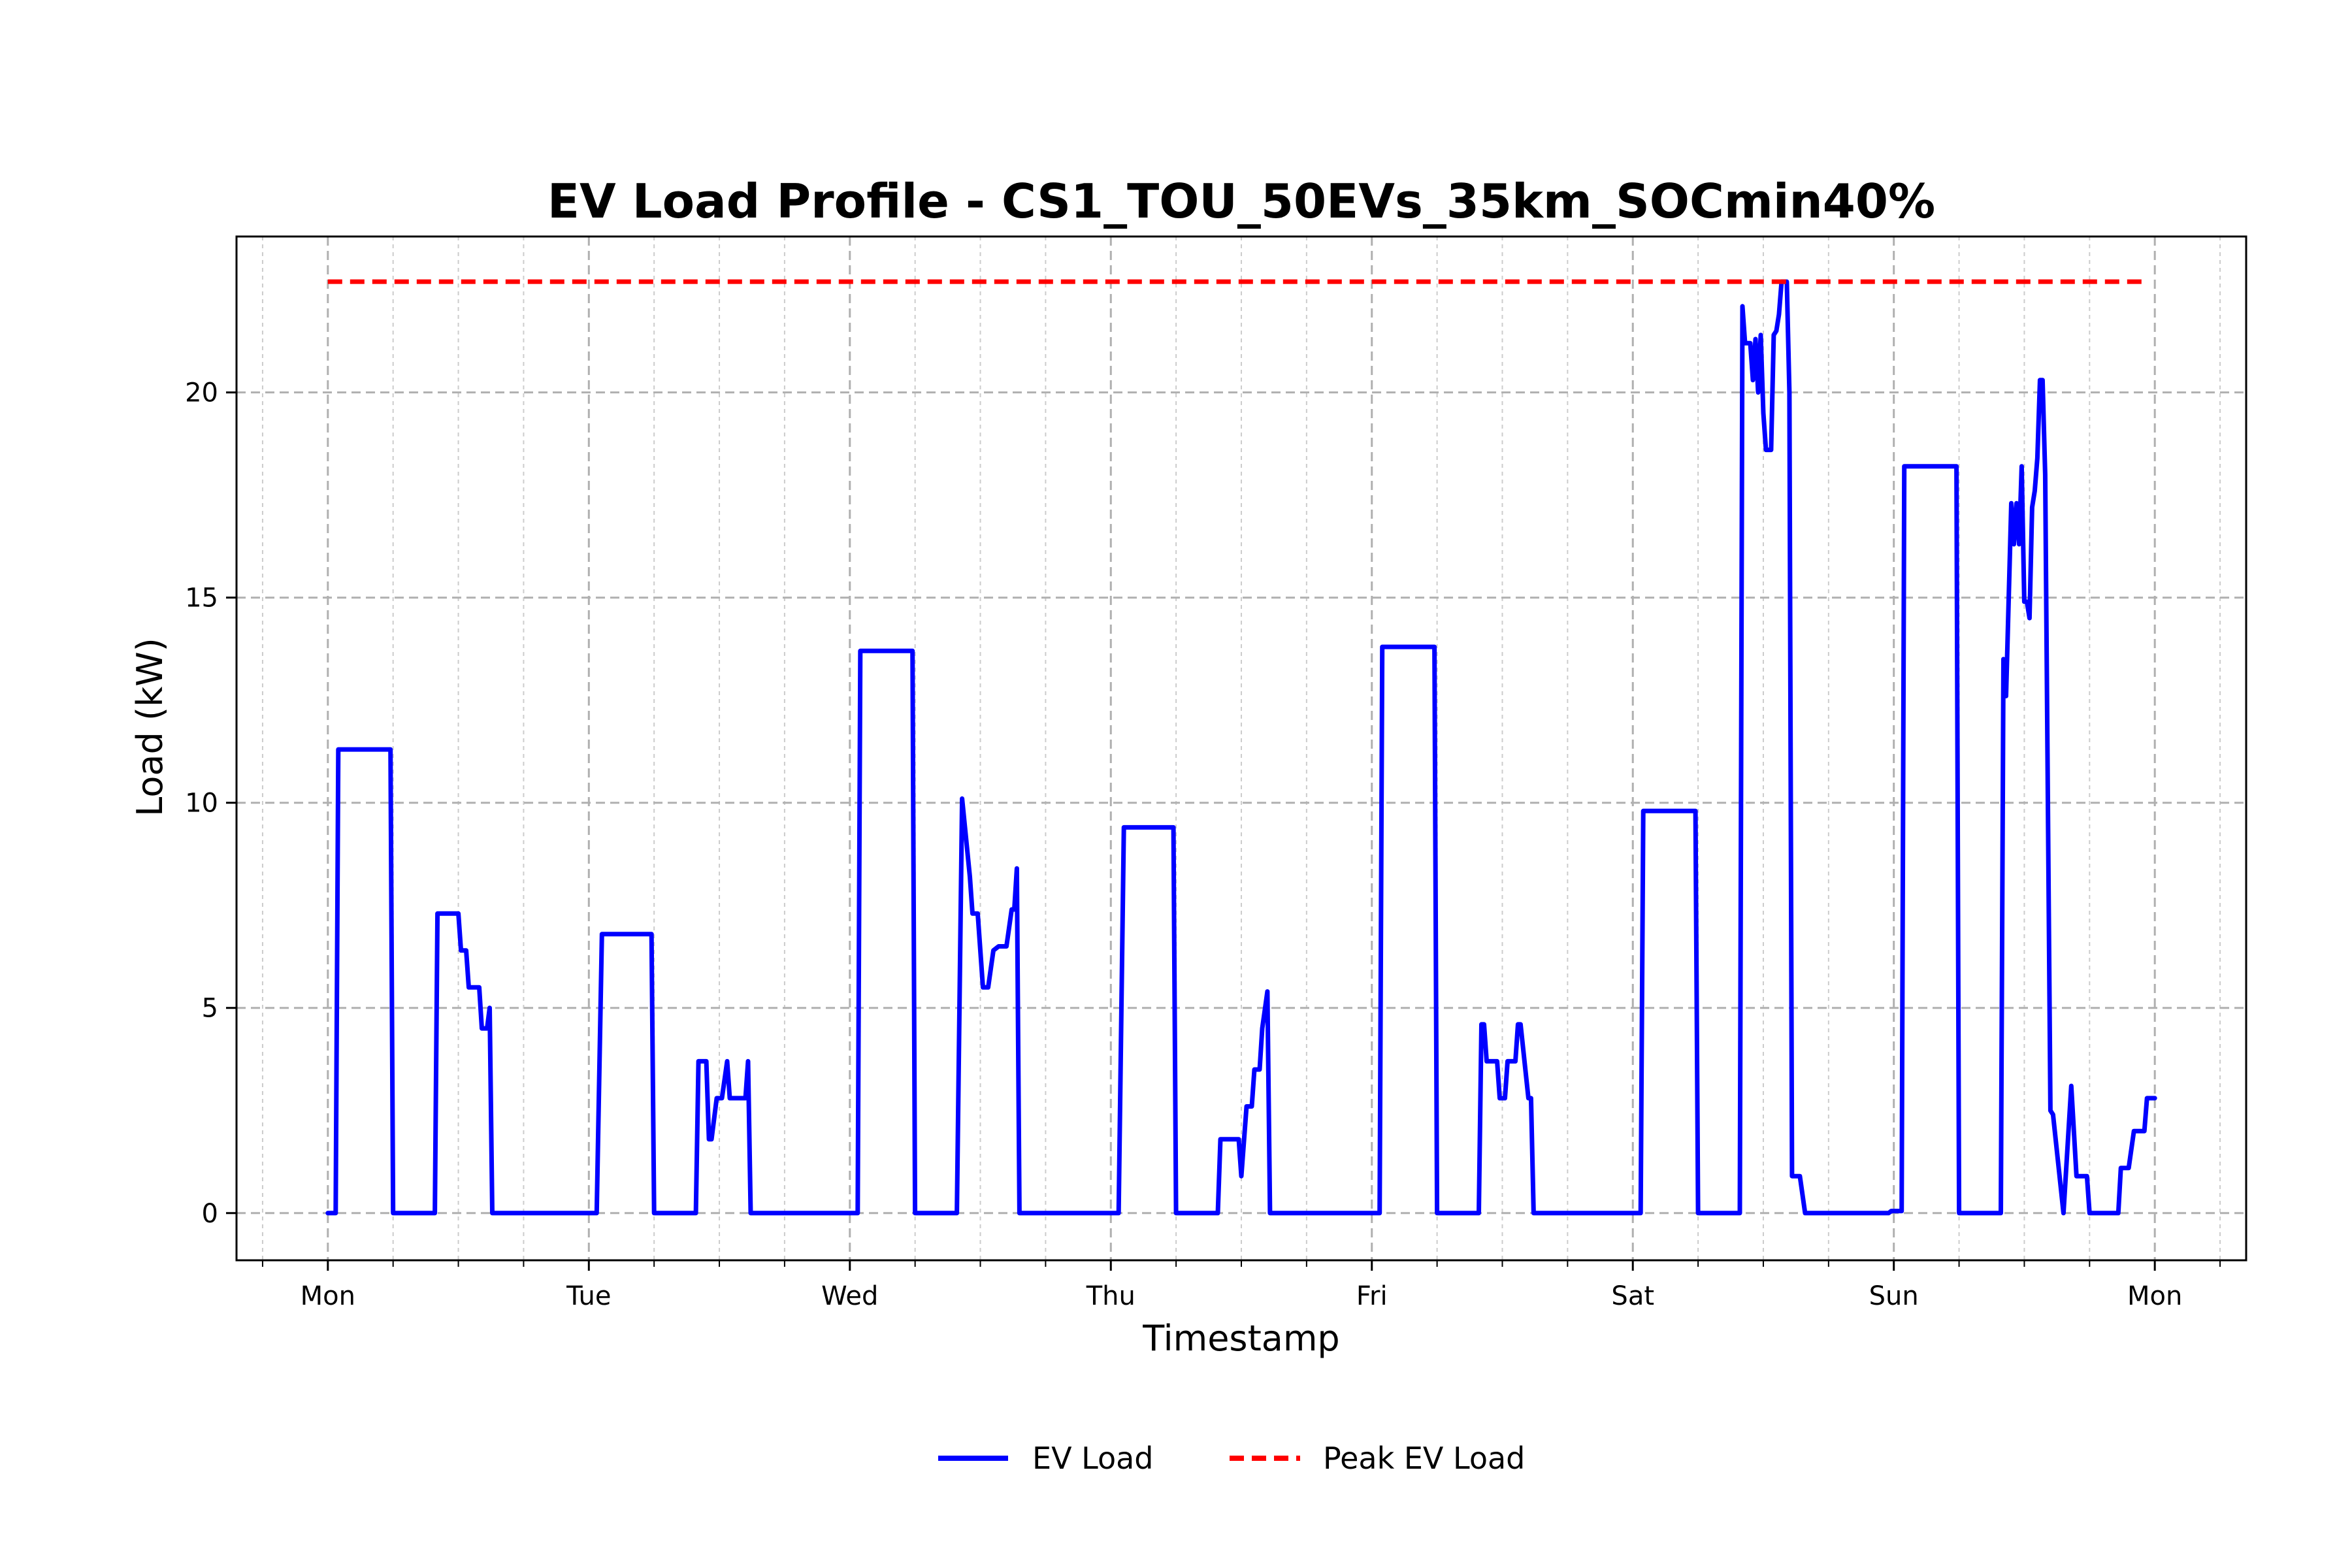 This screenshot has height=1568, width=2352. Describe the element at coordinates (201, 598) in the screenshot. I see `y-tick-label: 15` at that location.